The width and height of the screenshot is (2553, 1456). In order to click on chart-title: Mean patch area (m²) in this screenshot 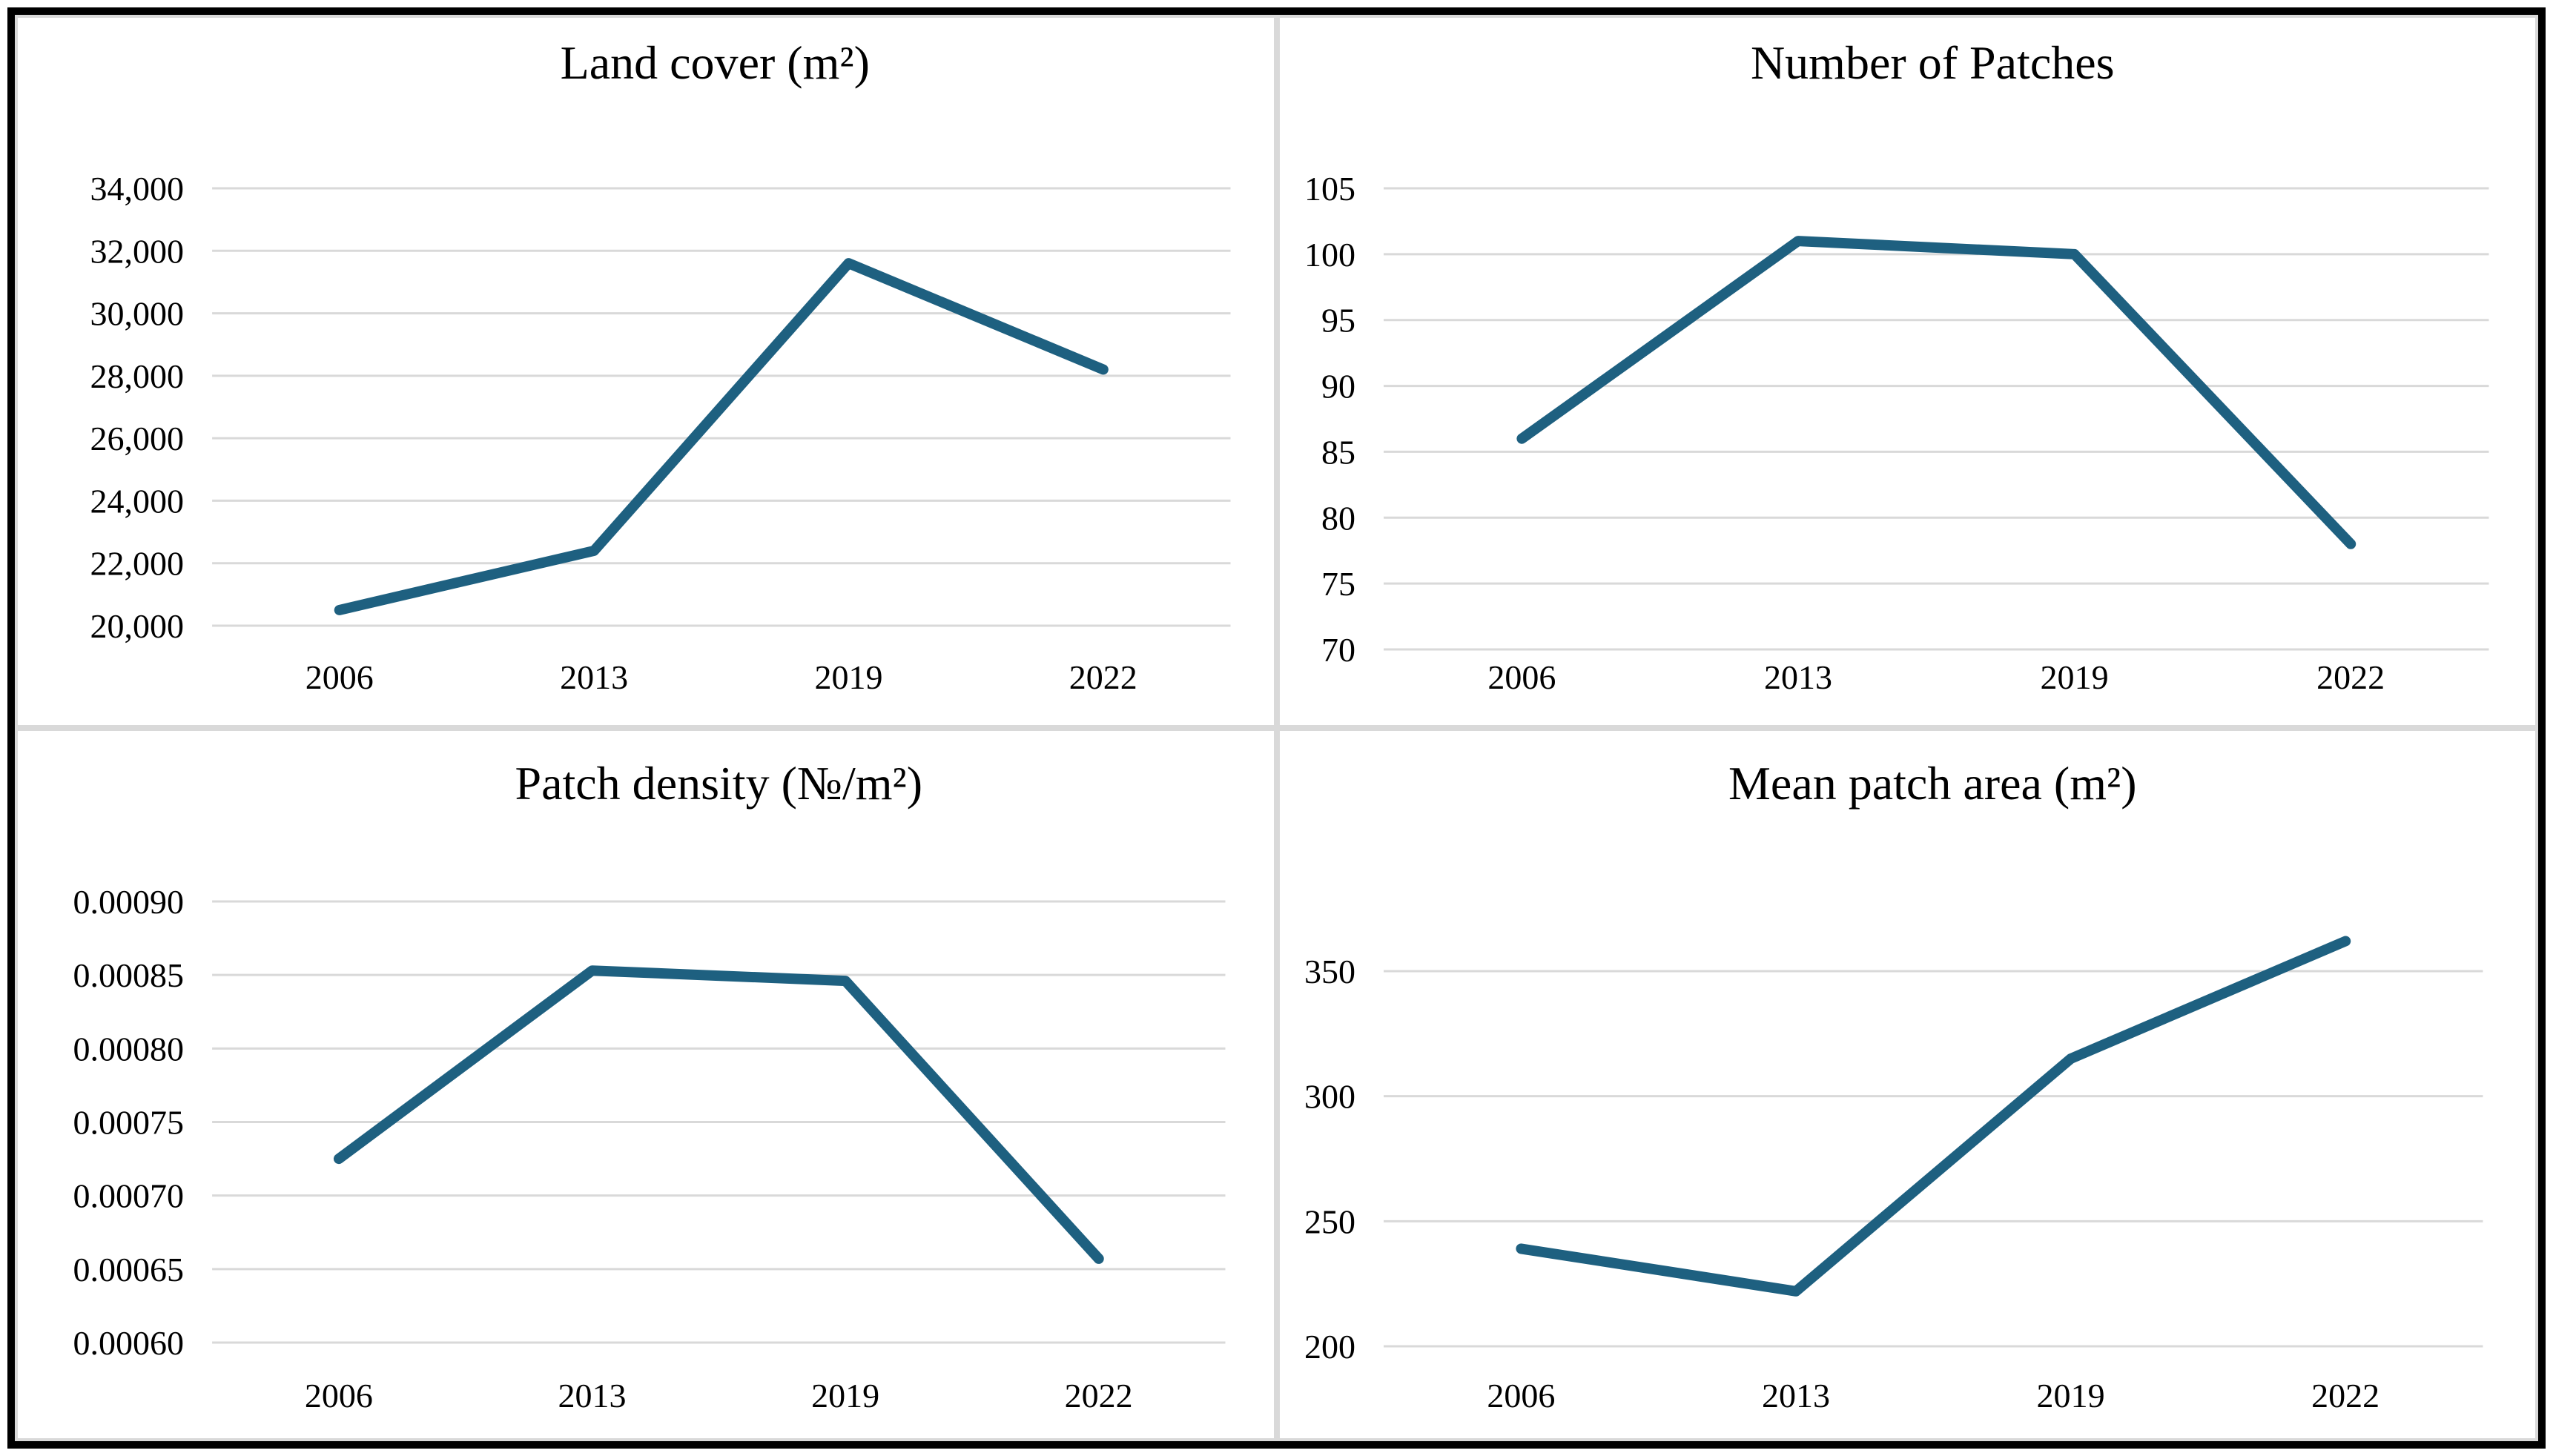, I will do `click(1933, 784)`.